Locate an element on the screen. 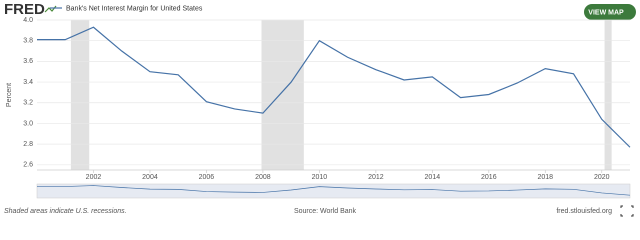  x-tick-label: 2020 is located at coordinates (602, 177).